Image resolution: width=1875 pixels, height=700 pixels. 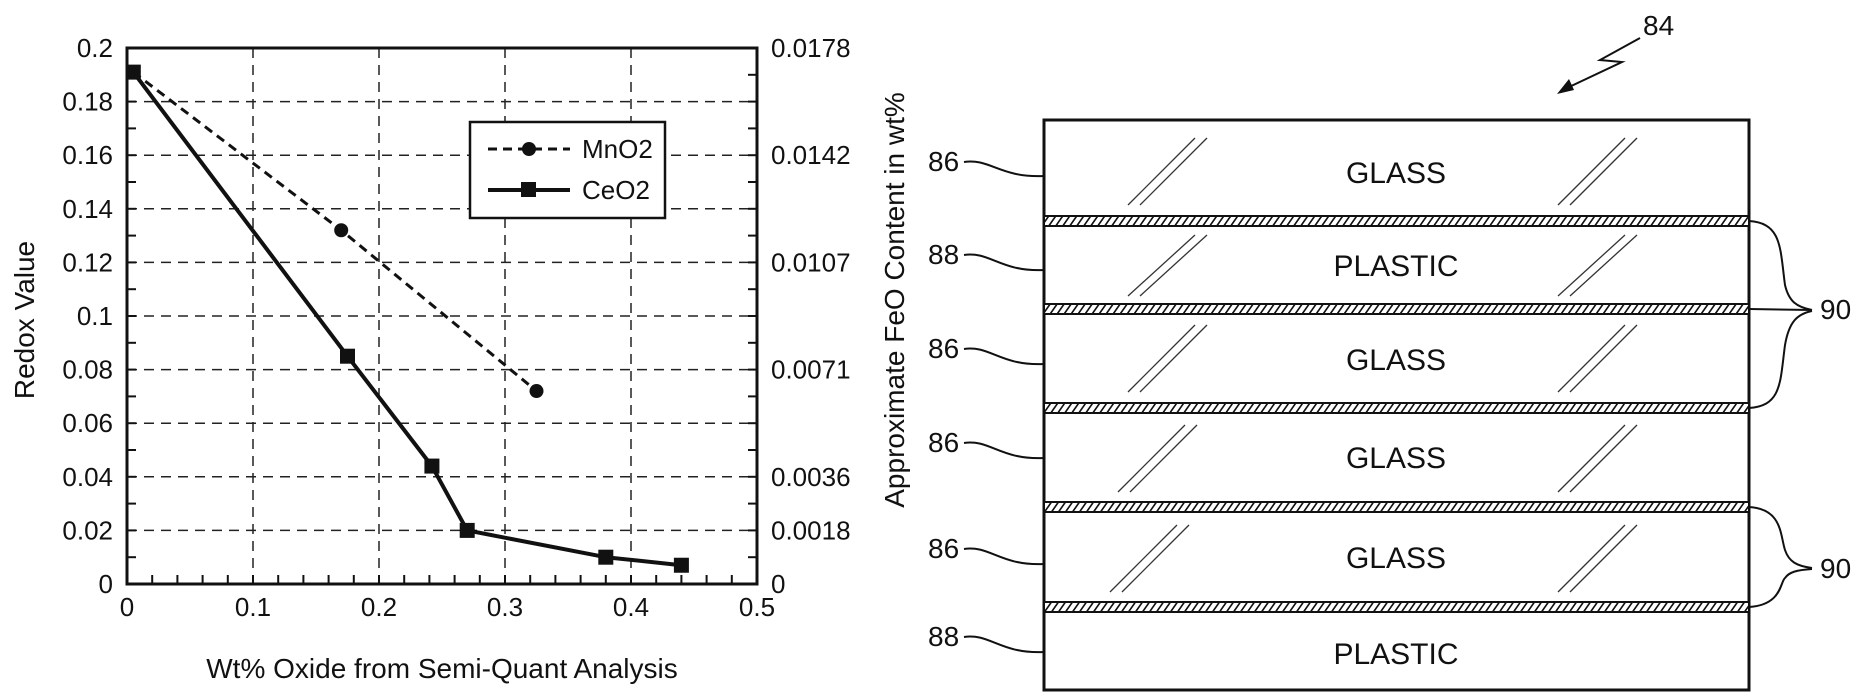 What do you see at coordinates (757, 607) in the screenshot?
I see `x-tick-label: 0.5` at bounding box center [757, 607].